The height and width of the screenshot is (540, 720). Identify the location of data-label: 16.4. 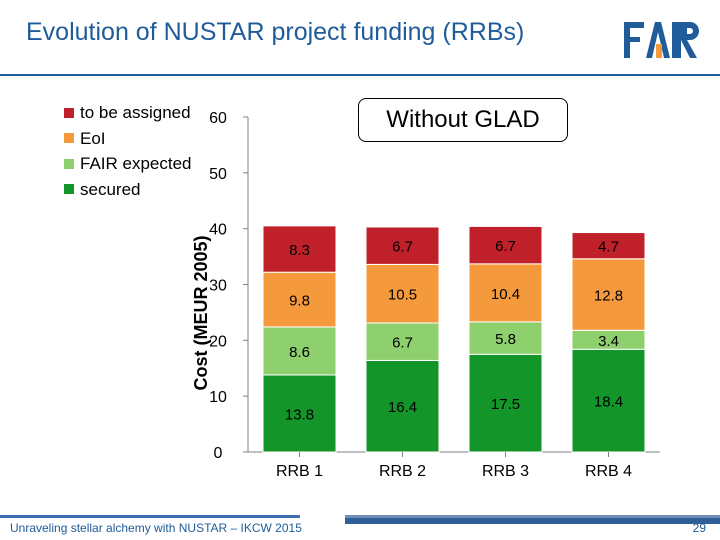
(402, 407).